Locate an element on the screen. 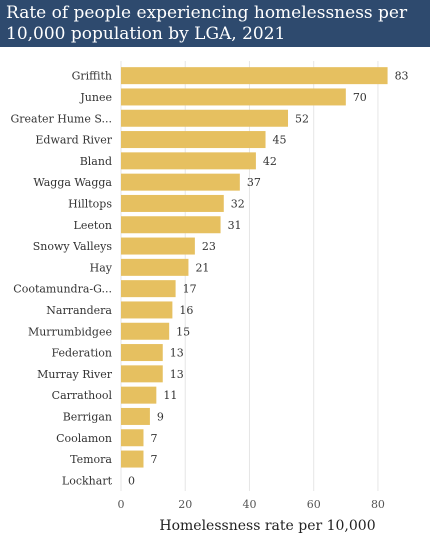  value-label: 52 is located at coordinates (302, 118).